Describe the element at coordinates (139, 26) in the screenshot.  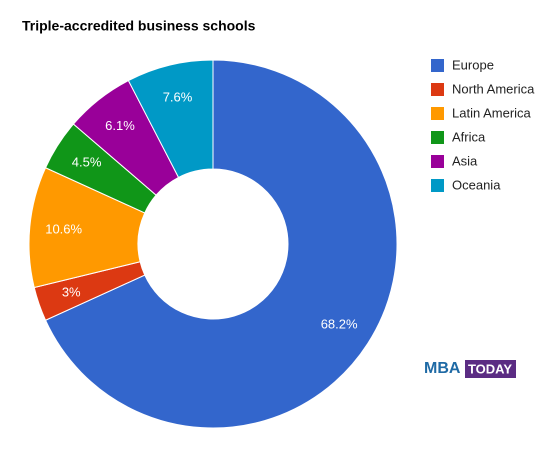
I see `chart-title: Triple-accredited business schools` at that location.